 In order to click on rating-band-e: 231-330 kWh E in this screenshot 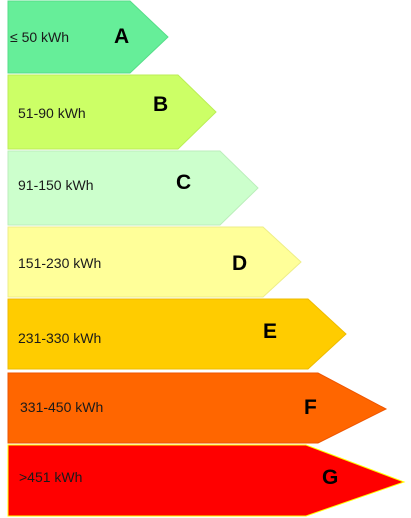, I will do `click(177, 334)`.